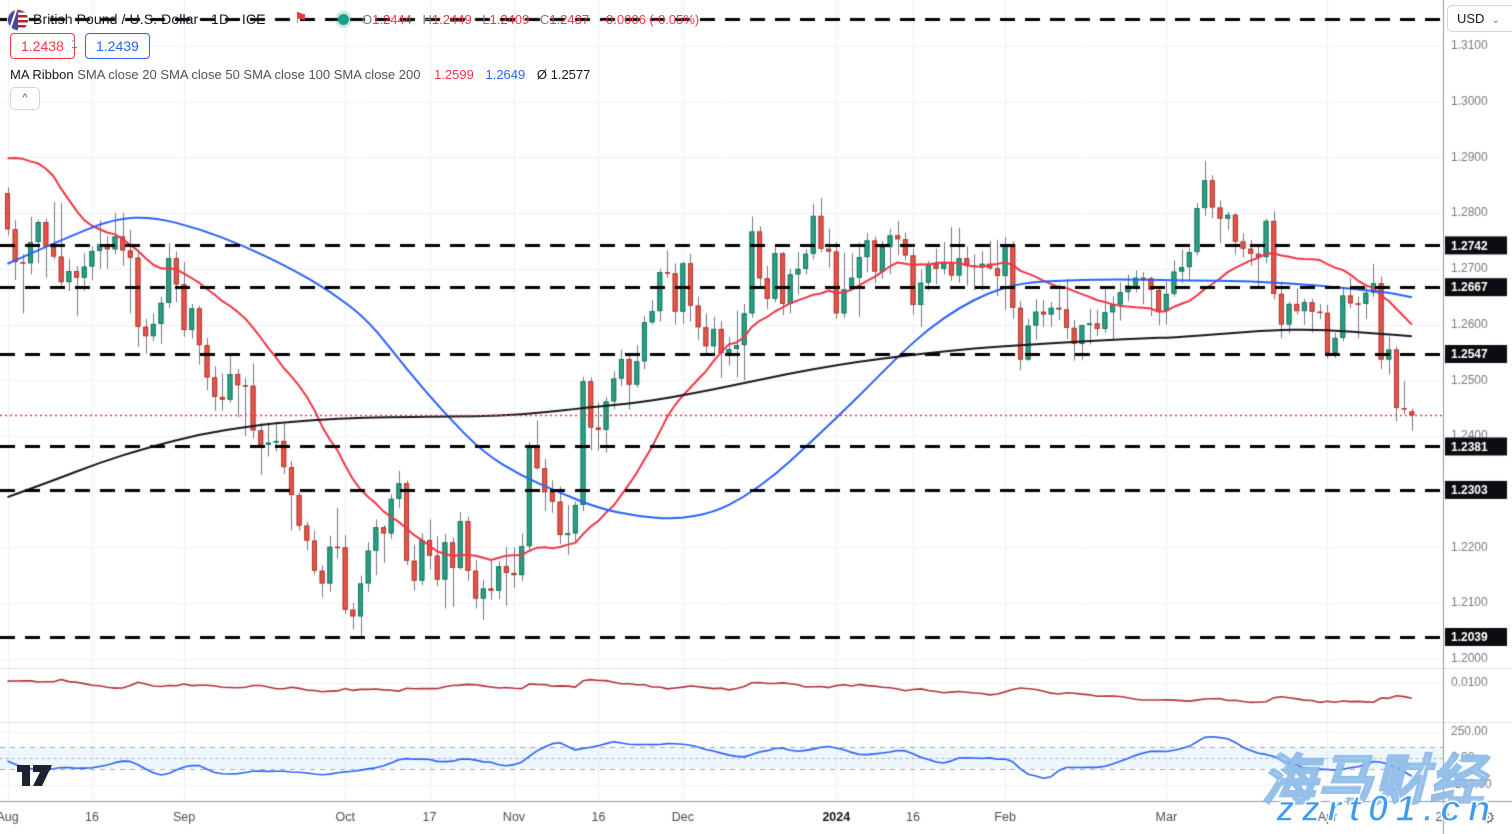 This screenshot has height=834, width=1512. What do you see at coordinates (454, 74) in the screenshot?
I see `indicator-value-sma20: 1.2599` at bounding box center [454, 74].